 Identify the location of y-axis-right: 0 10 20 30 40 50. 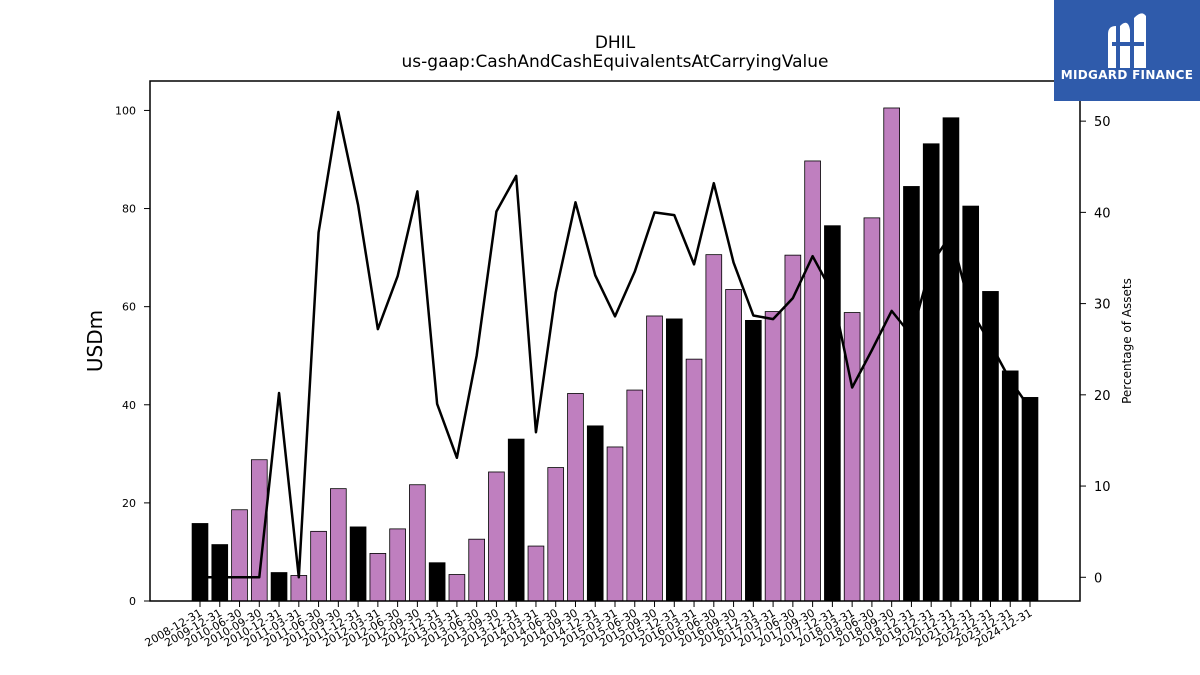
(1095, 350).